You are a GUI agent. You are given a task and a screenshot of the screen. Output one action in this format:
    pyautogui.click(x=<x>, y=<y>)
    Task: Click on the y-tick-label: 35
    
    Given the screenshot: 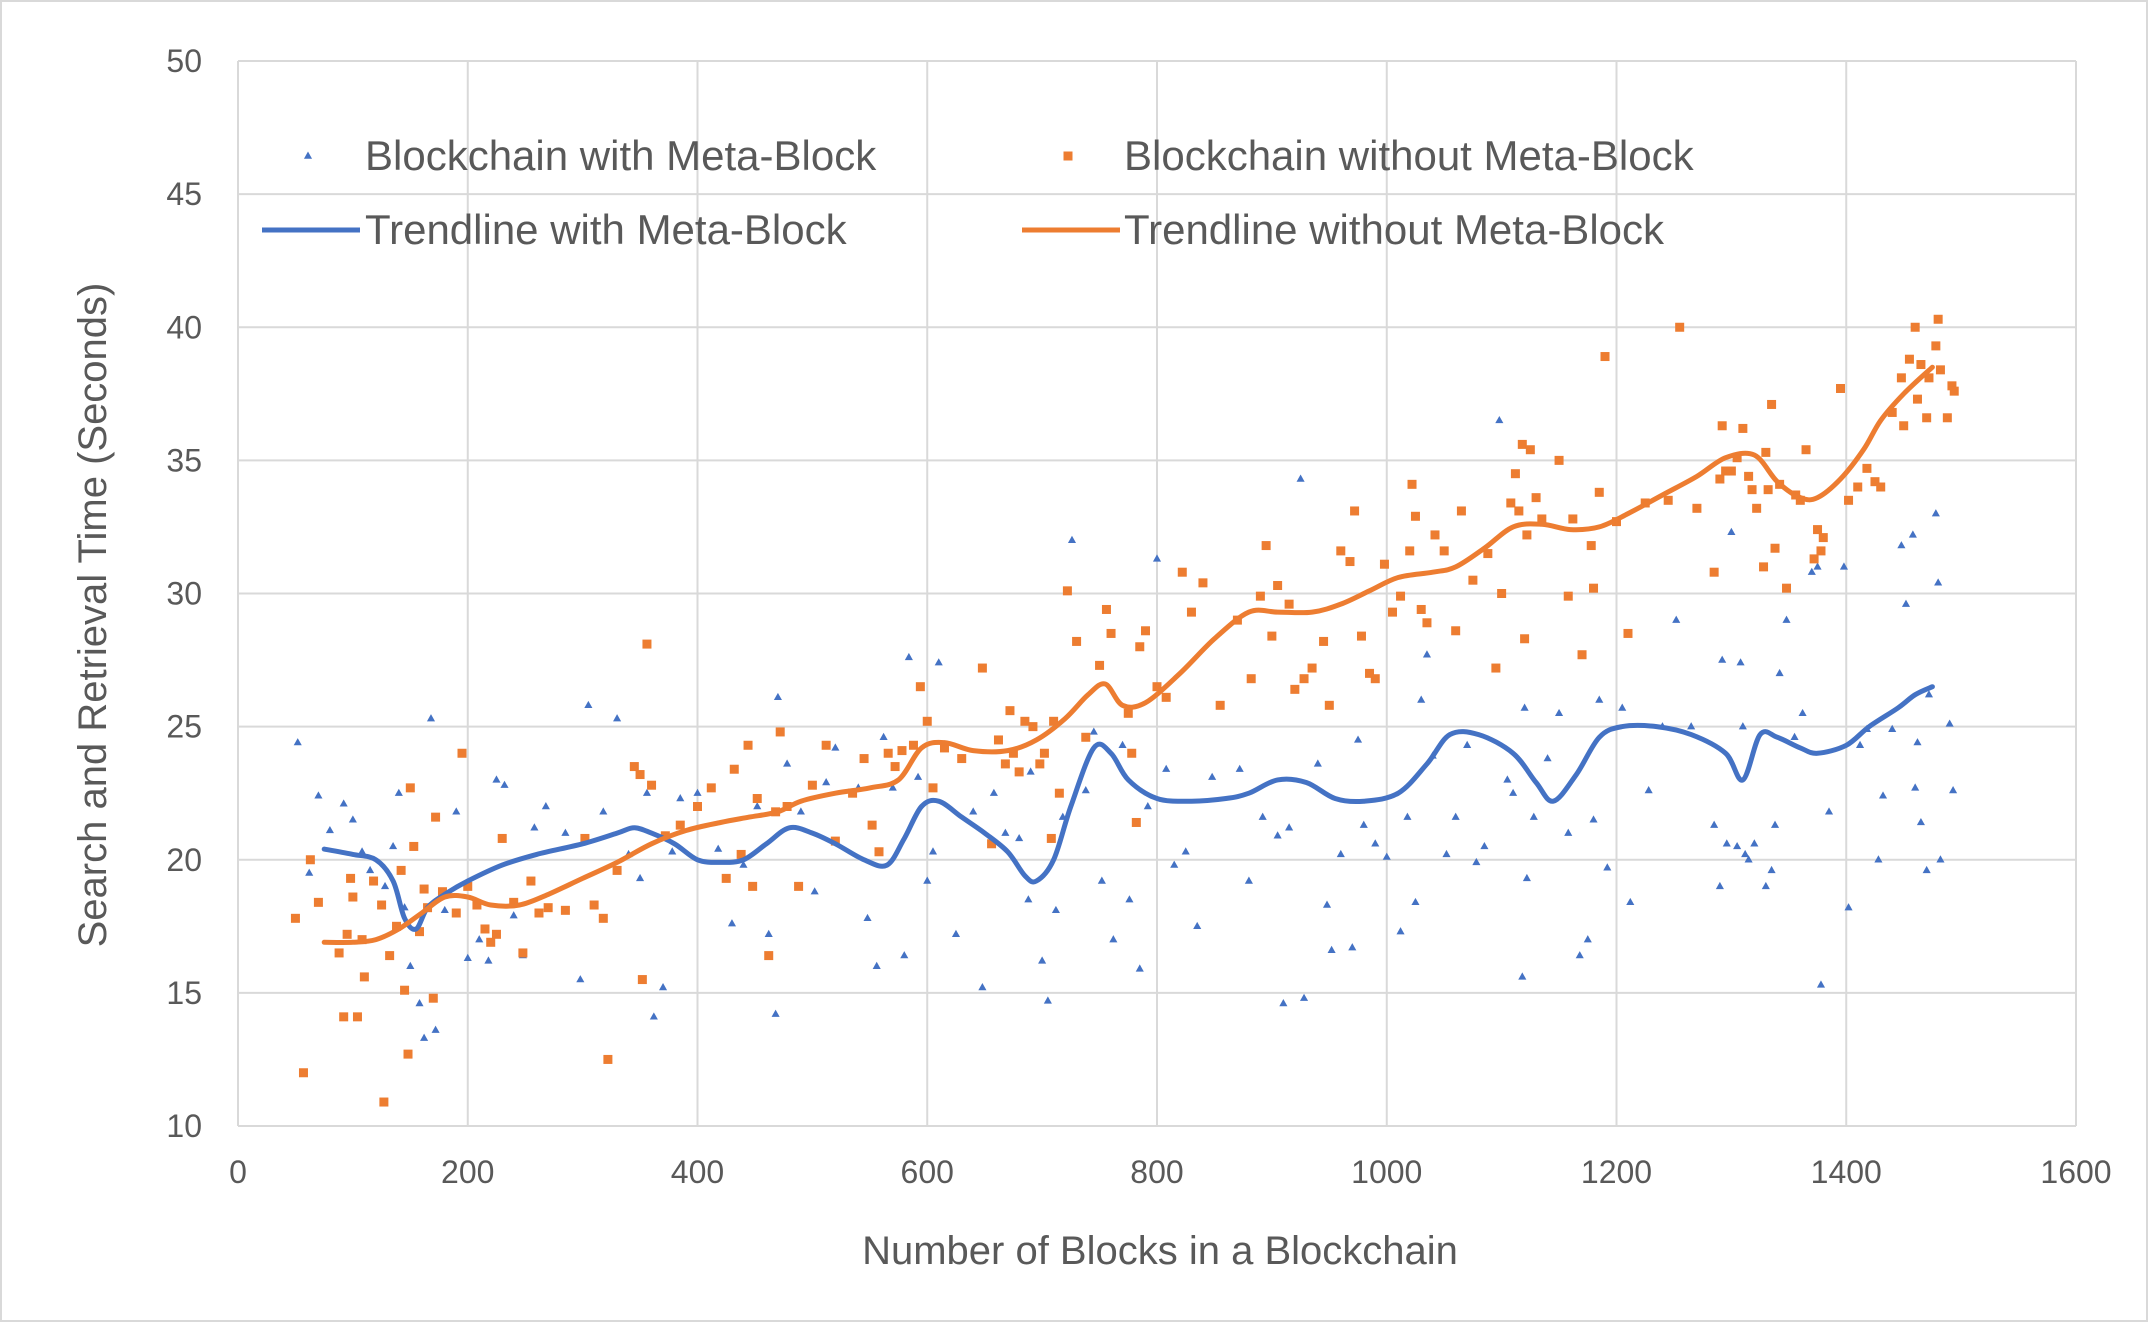 What is the action you would take?
    pyautogui.click(x=184, y=460)
    